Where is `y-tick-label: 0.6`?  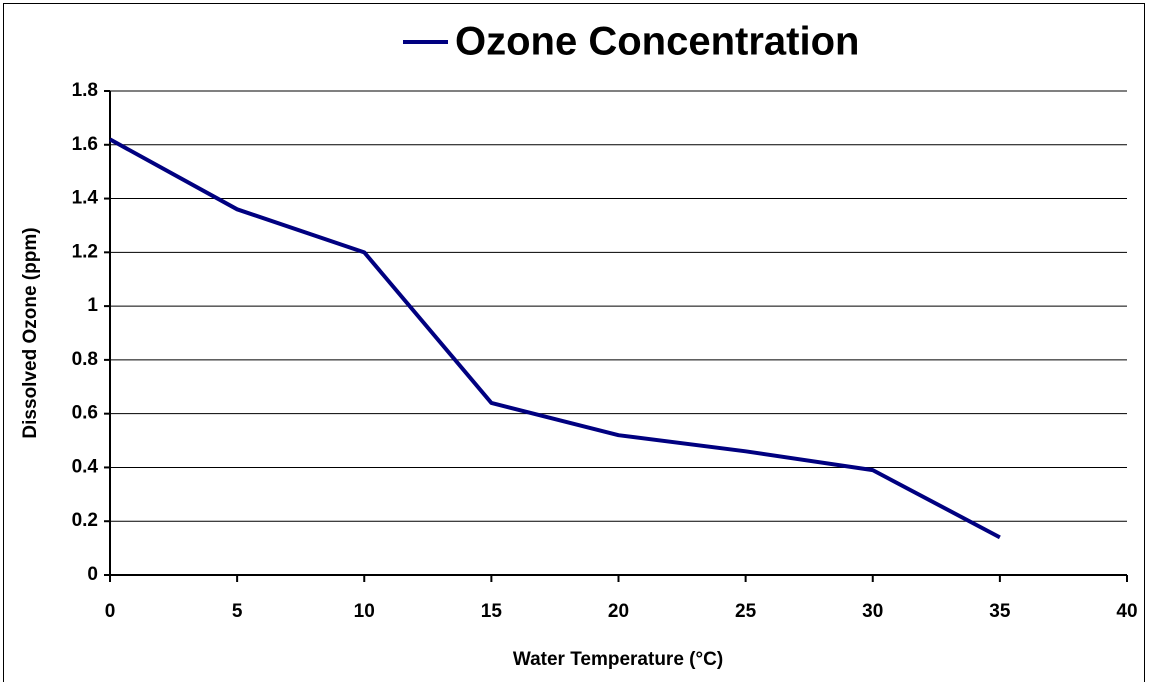
y-tick-label: 0.6 is located at coordinates (85, 413).